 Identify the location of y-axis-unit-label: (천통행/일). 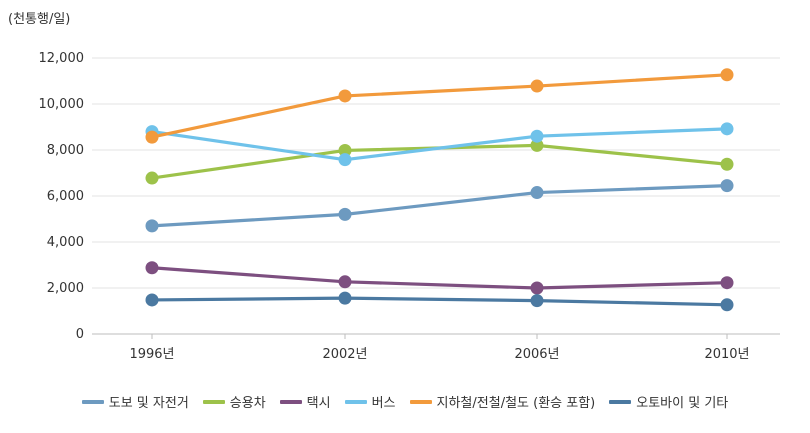
(39, 19).